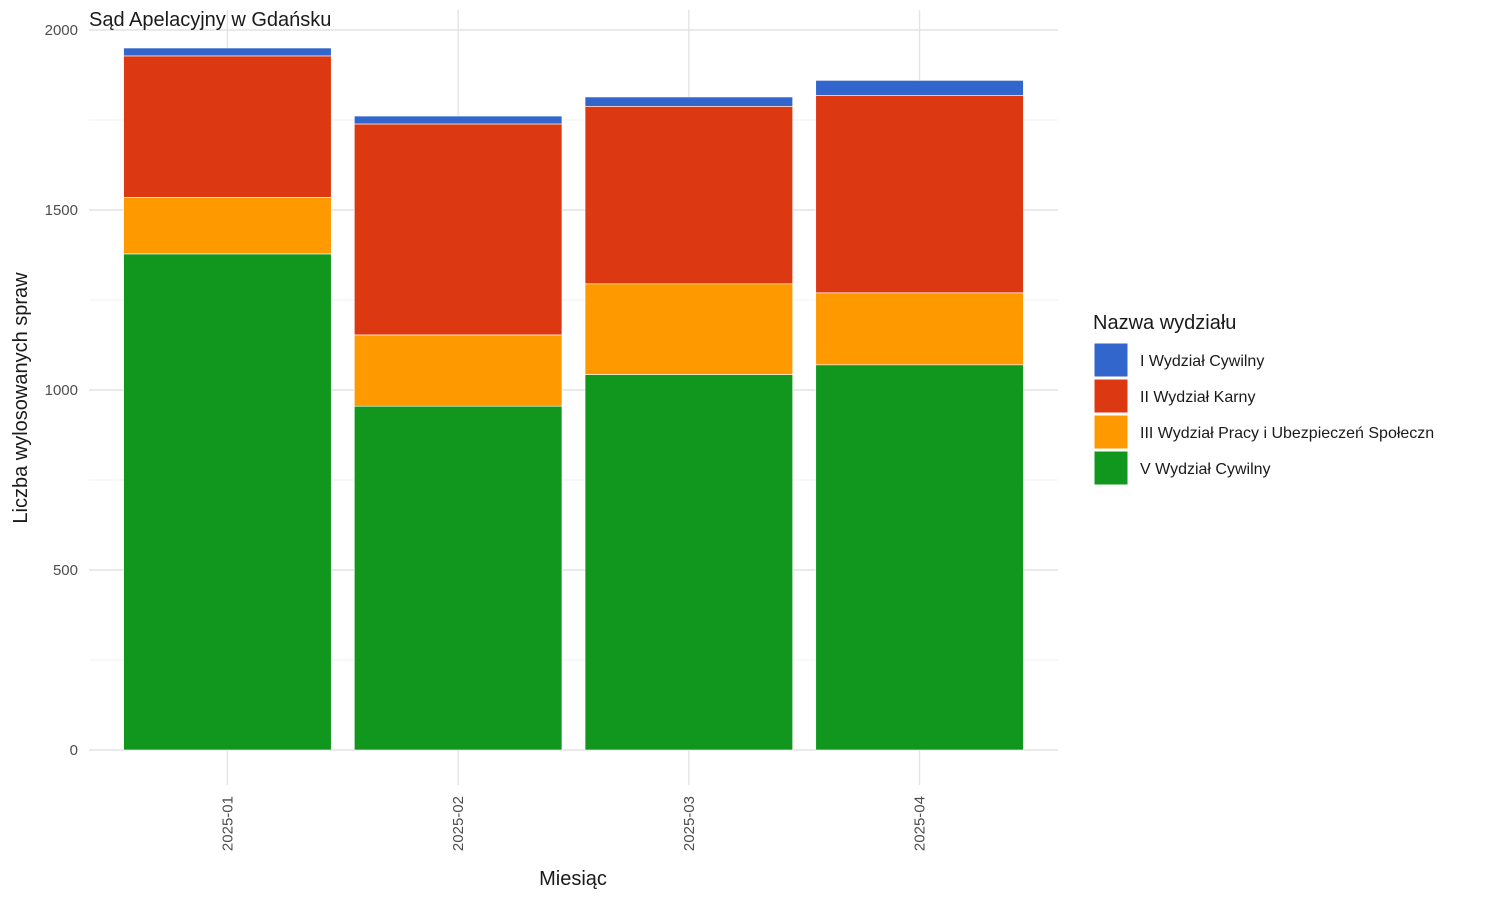  What do you see at coordinates (689, 823) in the screenshot?
I see `x-tick-label: 2025-03` at bounding box center [689, 823].